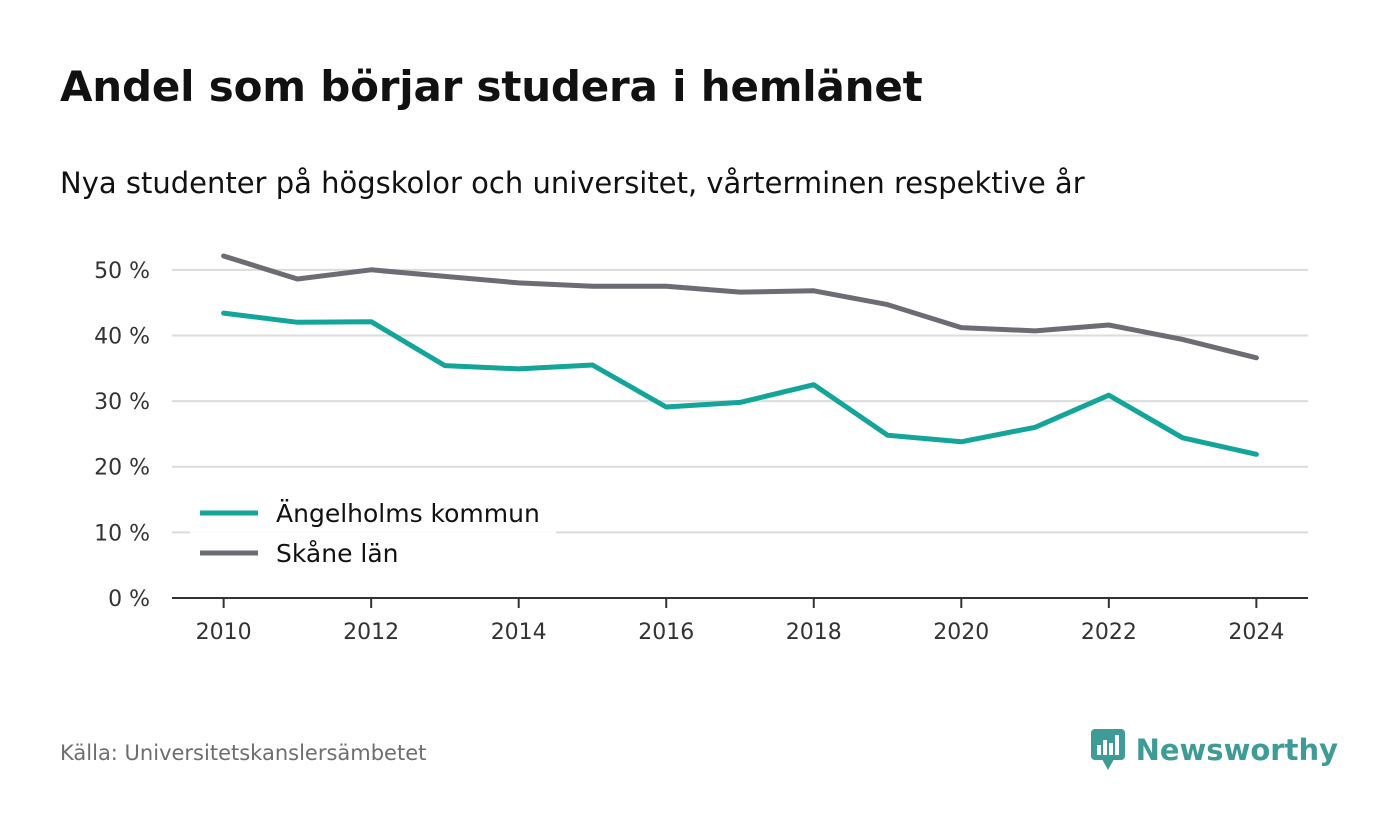  Describe the element at coordinates (519, 632) in the screenshot. I see `x-tick-label: 2014` at that location.